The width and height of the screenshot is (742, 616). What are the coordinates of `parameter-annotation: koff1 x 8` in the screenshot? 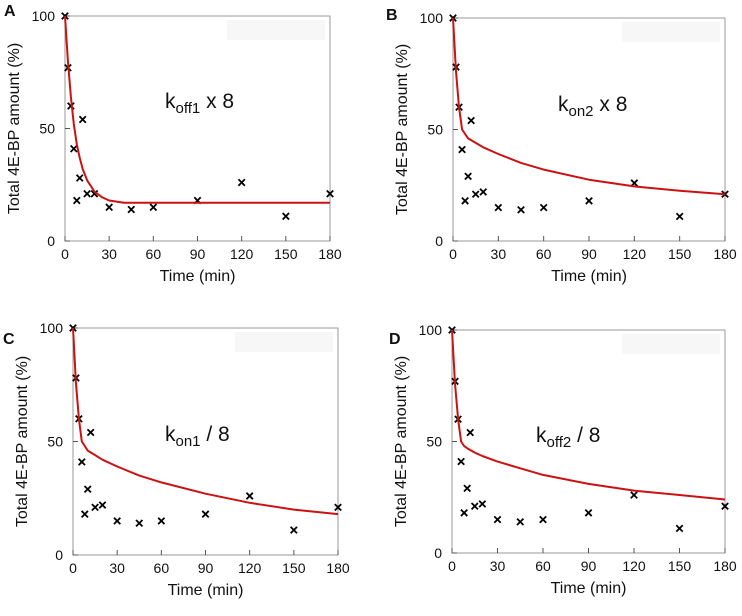 It's located at (199, 103).